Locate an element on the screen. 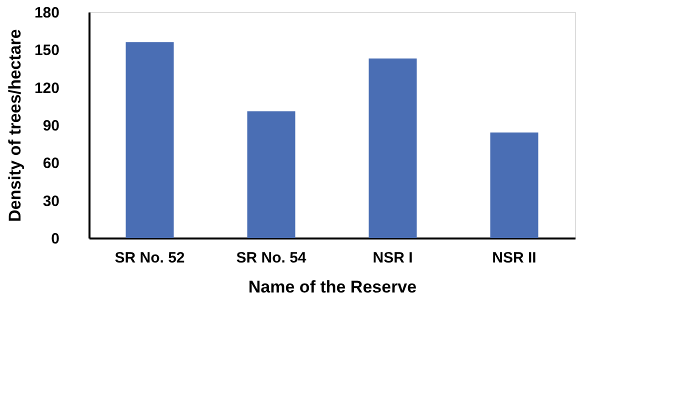 This screenshot has height=406, width=677. y-tick-label: 60 is located at coordinates (51, 163).